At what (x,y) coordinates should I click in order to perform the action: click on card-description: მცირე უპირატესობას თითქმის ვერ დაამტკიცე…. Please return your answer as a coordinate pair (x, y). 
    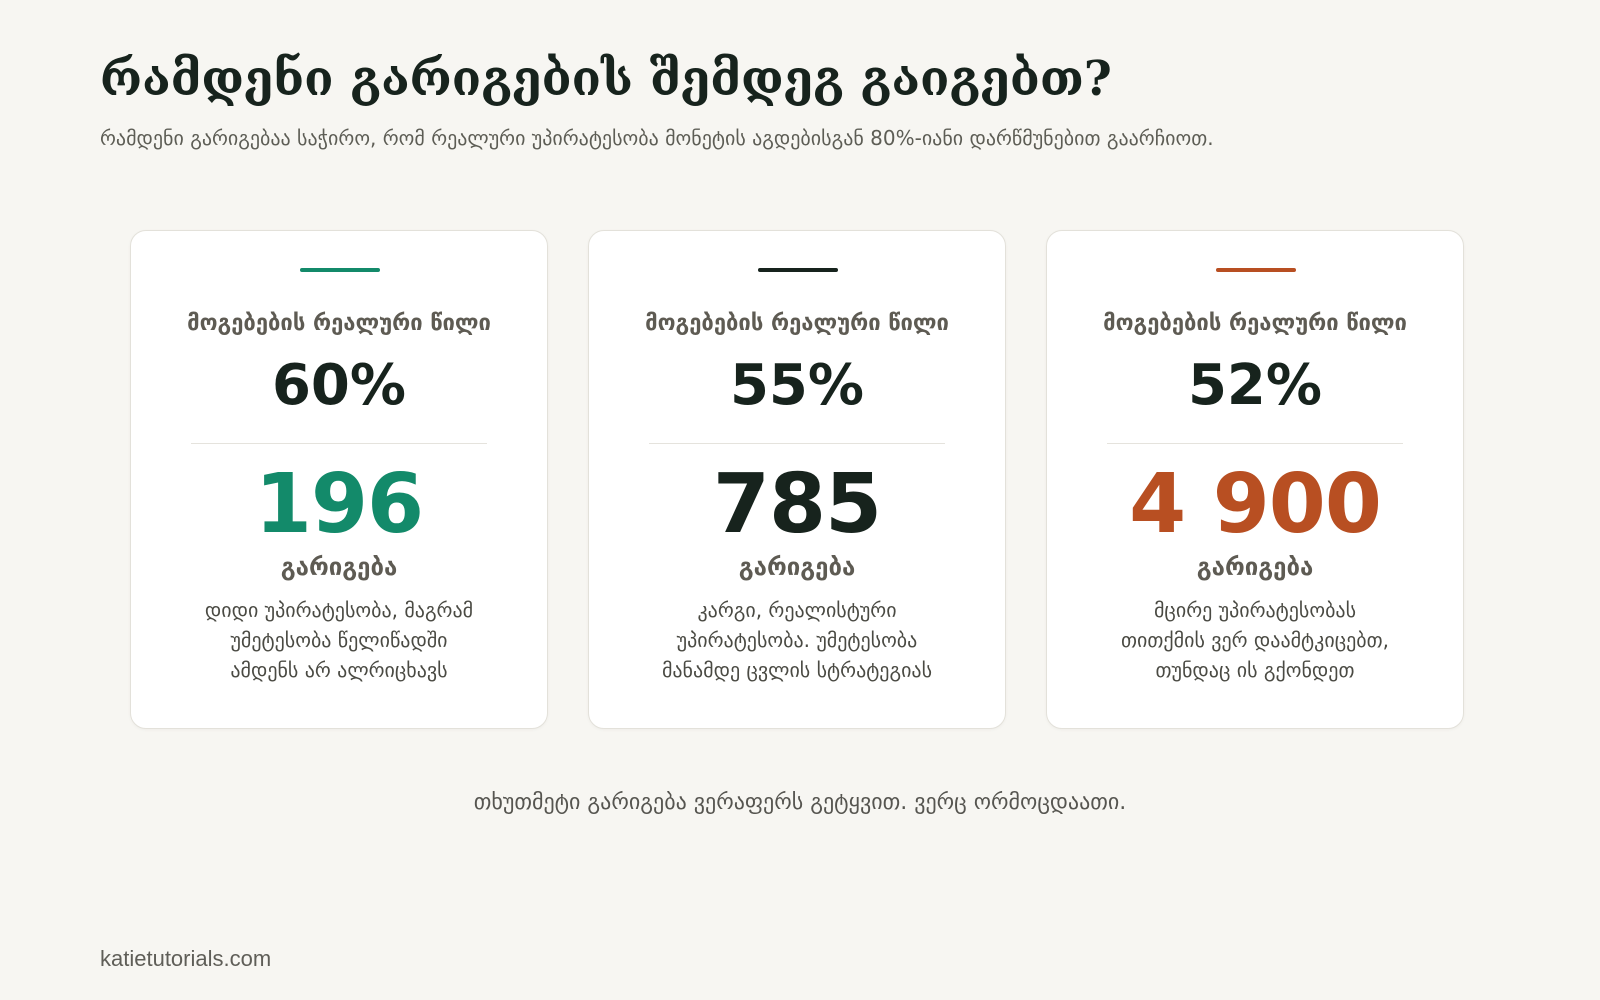
    Looking at the image, I should click on (1255, 640).